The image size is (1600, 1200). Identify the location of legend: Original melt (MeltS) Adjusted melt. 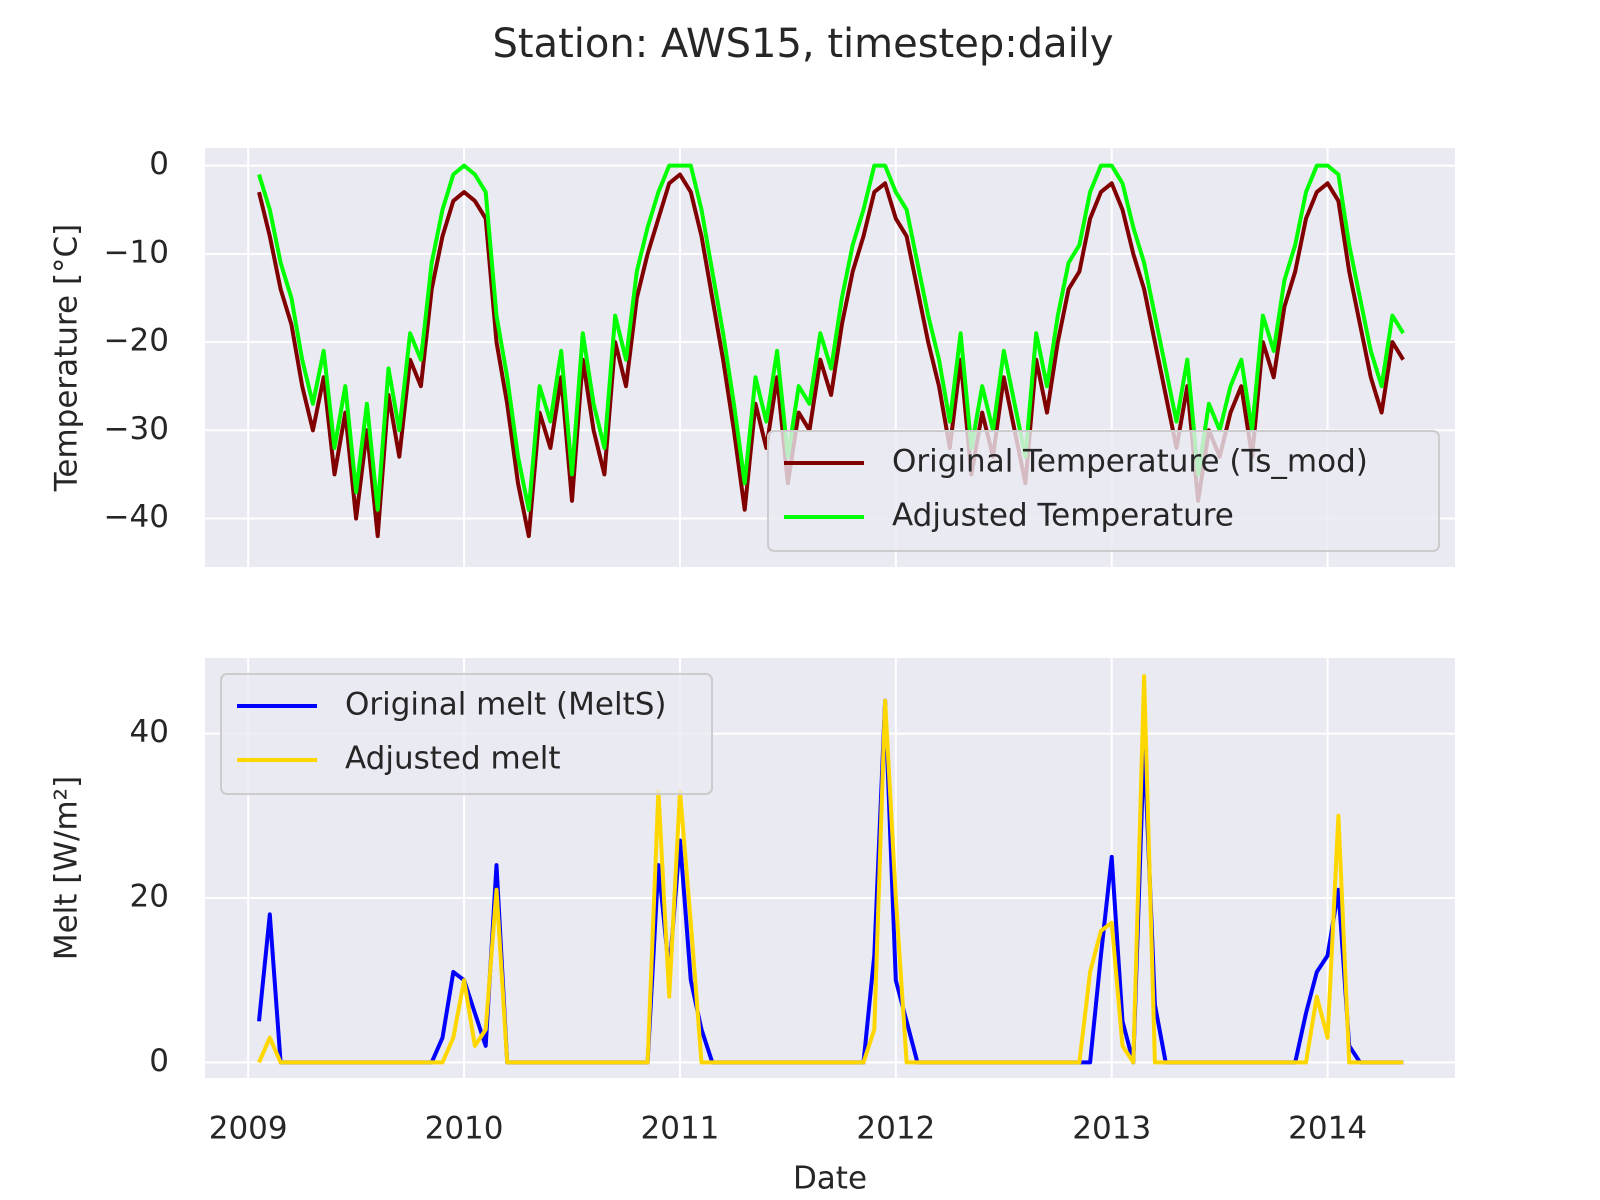
(466, 734).